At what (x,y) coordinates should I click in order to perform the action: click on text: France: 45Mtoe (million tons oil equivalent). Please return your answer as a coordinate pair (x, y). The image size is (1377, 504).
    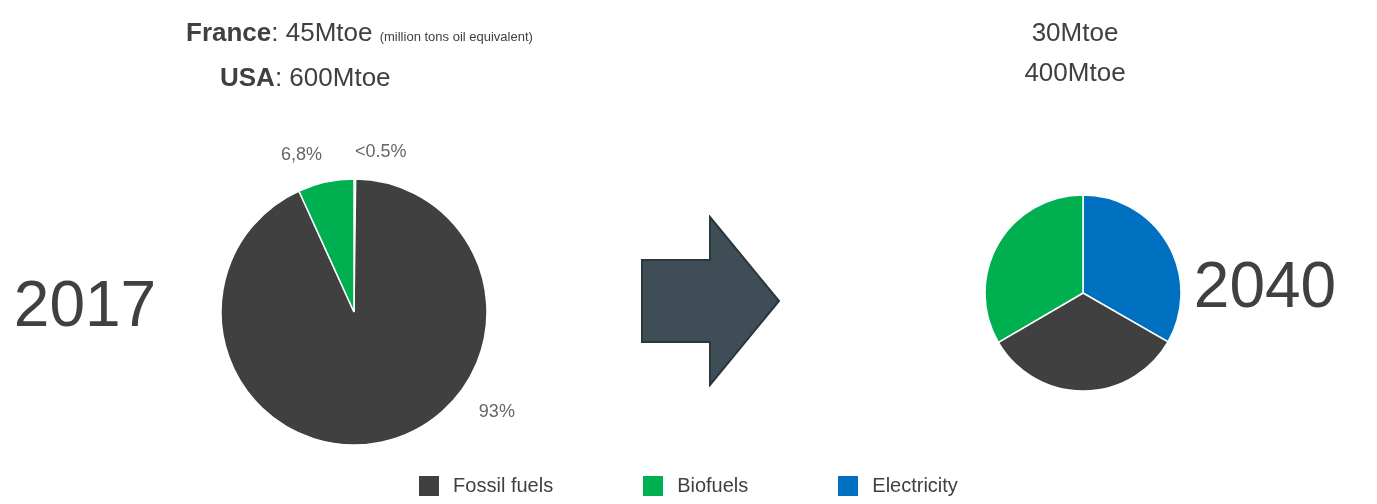
    Looking at the image, I should click on (359, 32).